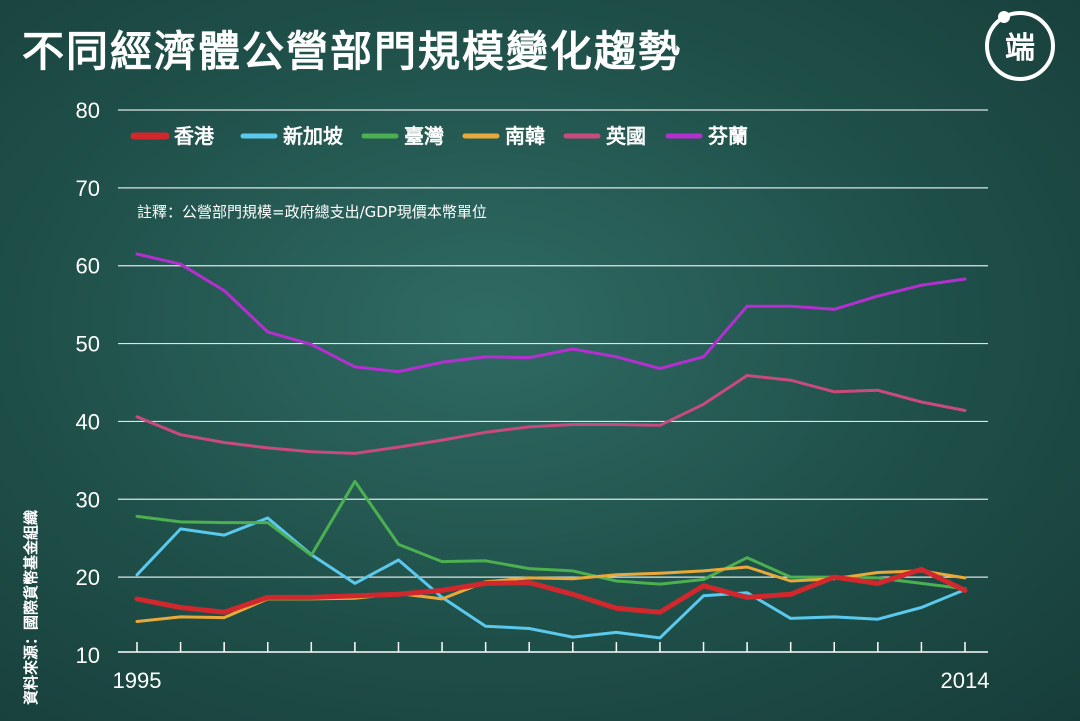 This screenshot has width=1080, height=721. I want to click on chart-note: 註釋：公營部門規模=政府總支出/GDP現價本幣單位, so click(312, 212).